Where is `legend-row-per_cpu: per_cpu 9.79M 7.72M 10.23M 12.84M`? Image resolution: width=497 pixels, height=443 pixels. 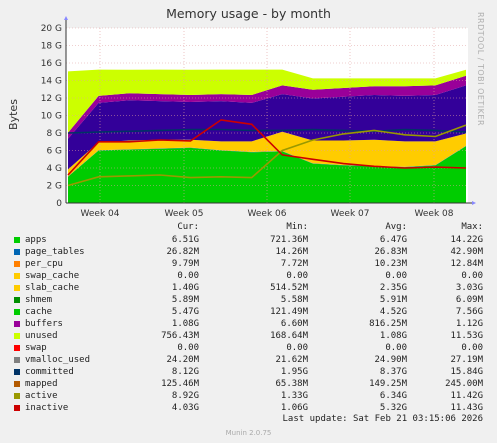
legend-row-per_cpu: per_cpu 9.79M 7.72M 10.23M 12.84M is located at coordinates (248, 264).